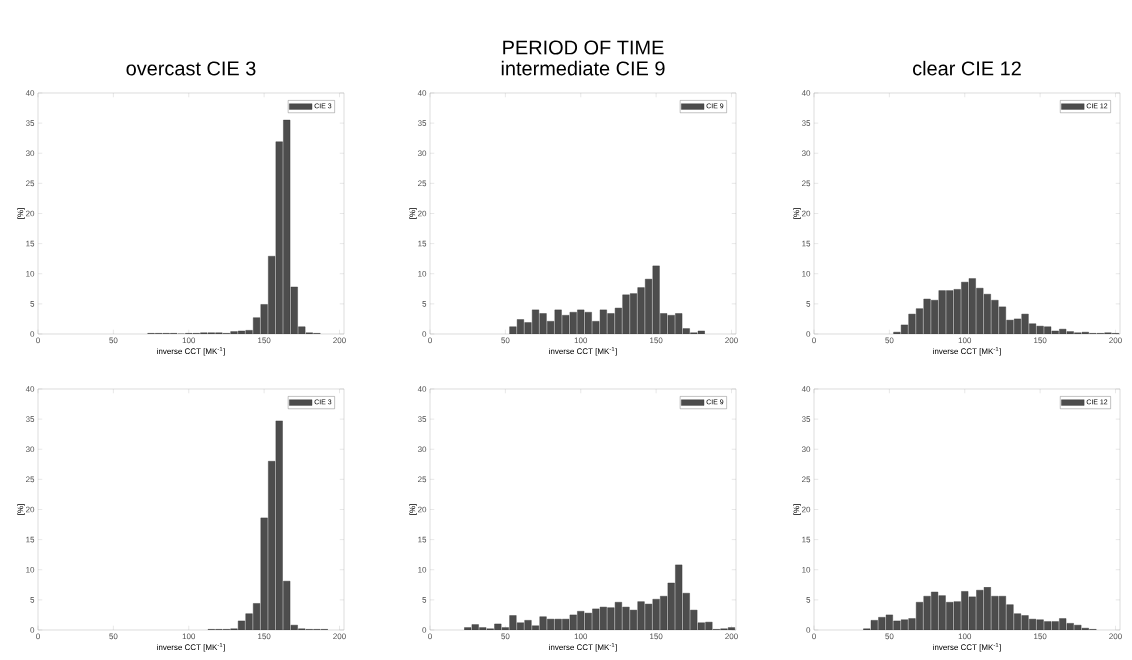 The width and height of the screenshot is (1132, 660). I want to click on chart-title: clear CIE 12, so click(967, 68).